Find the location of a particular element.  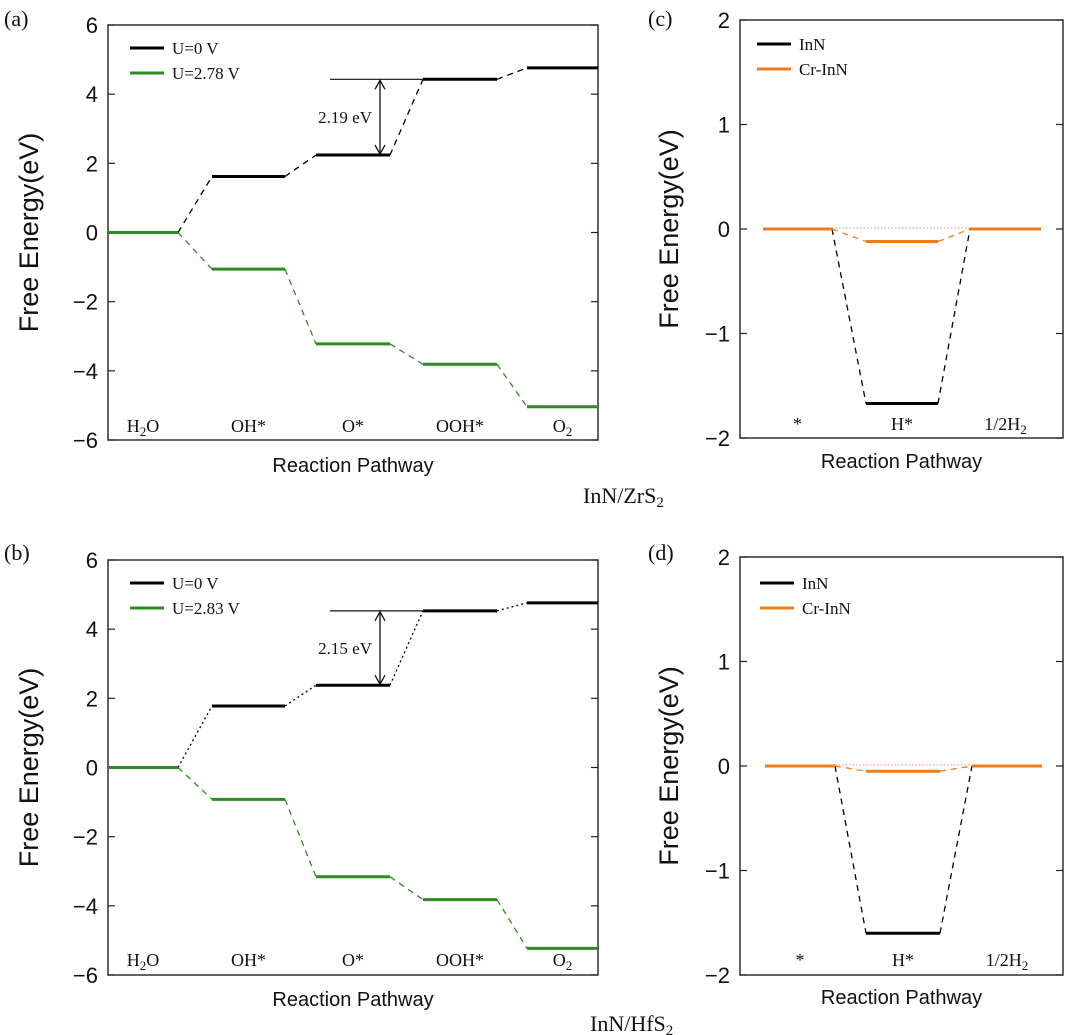

series-u-0-v is located at coordinates (353, 685).